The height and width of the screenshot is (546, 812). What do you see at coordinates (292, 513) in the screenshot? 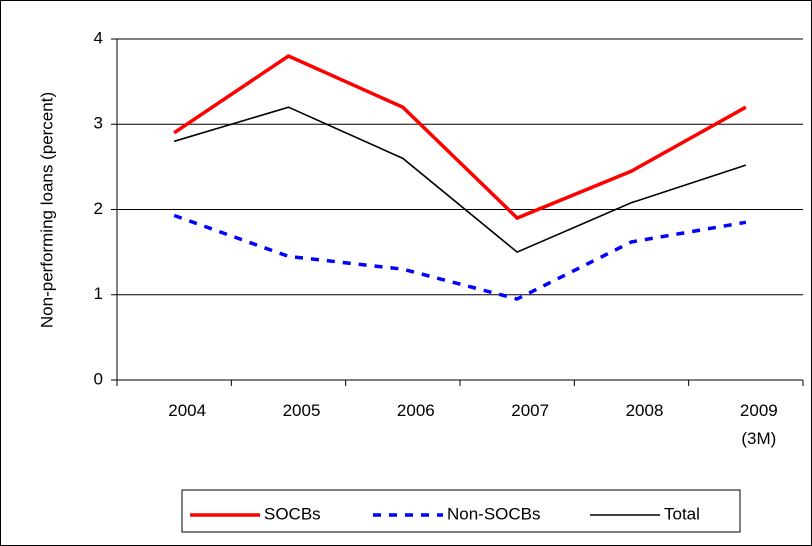
I see `legend-label: SOCBs` at bounding box center [292, 513].